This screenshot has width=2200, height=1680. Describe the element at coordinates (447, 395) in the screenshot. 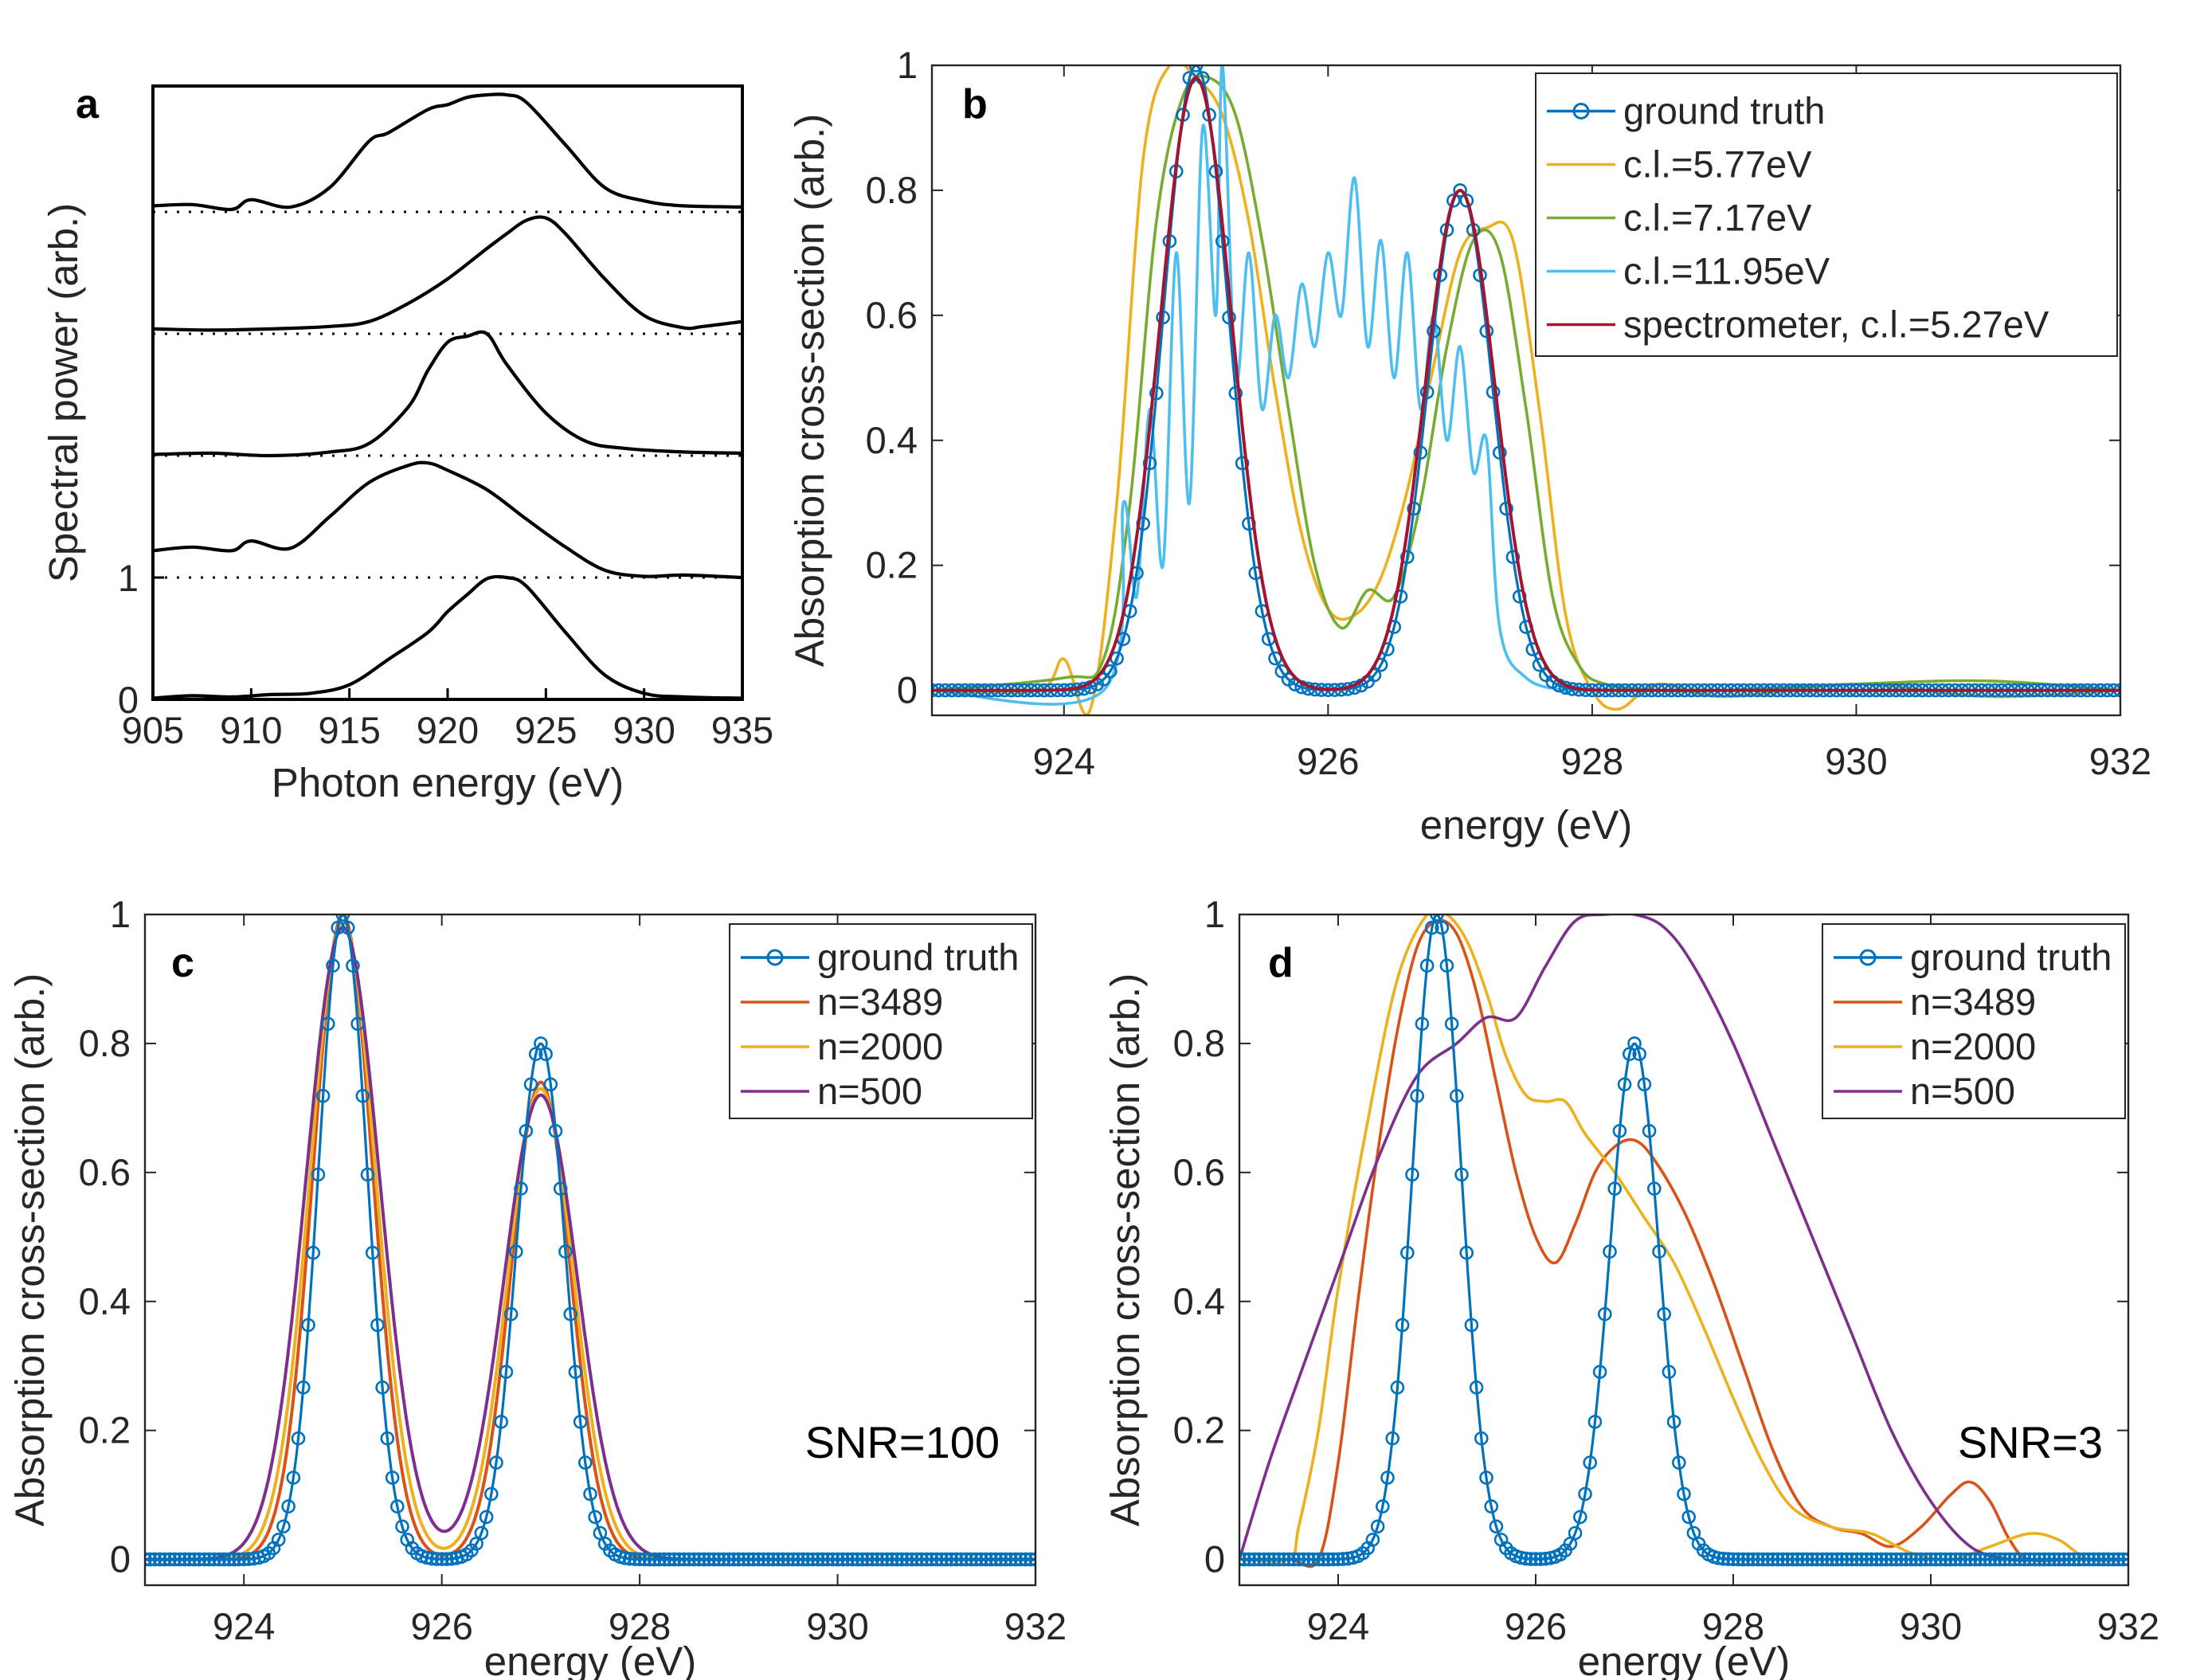

I see `series-group` at that location.